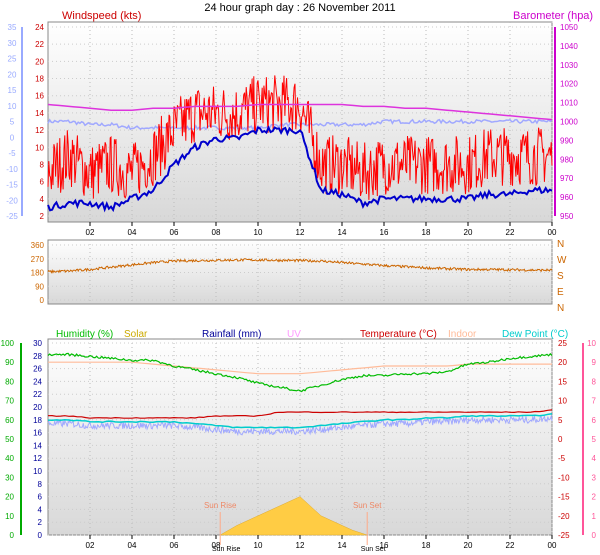 This screenshot has height=555, width=600. I want to click on humidity-ticks: 0 10 20 30 40 50 60 70 80 90 100, so click(11, 439).